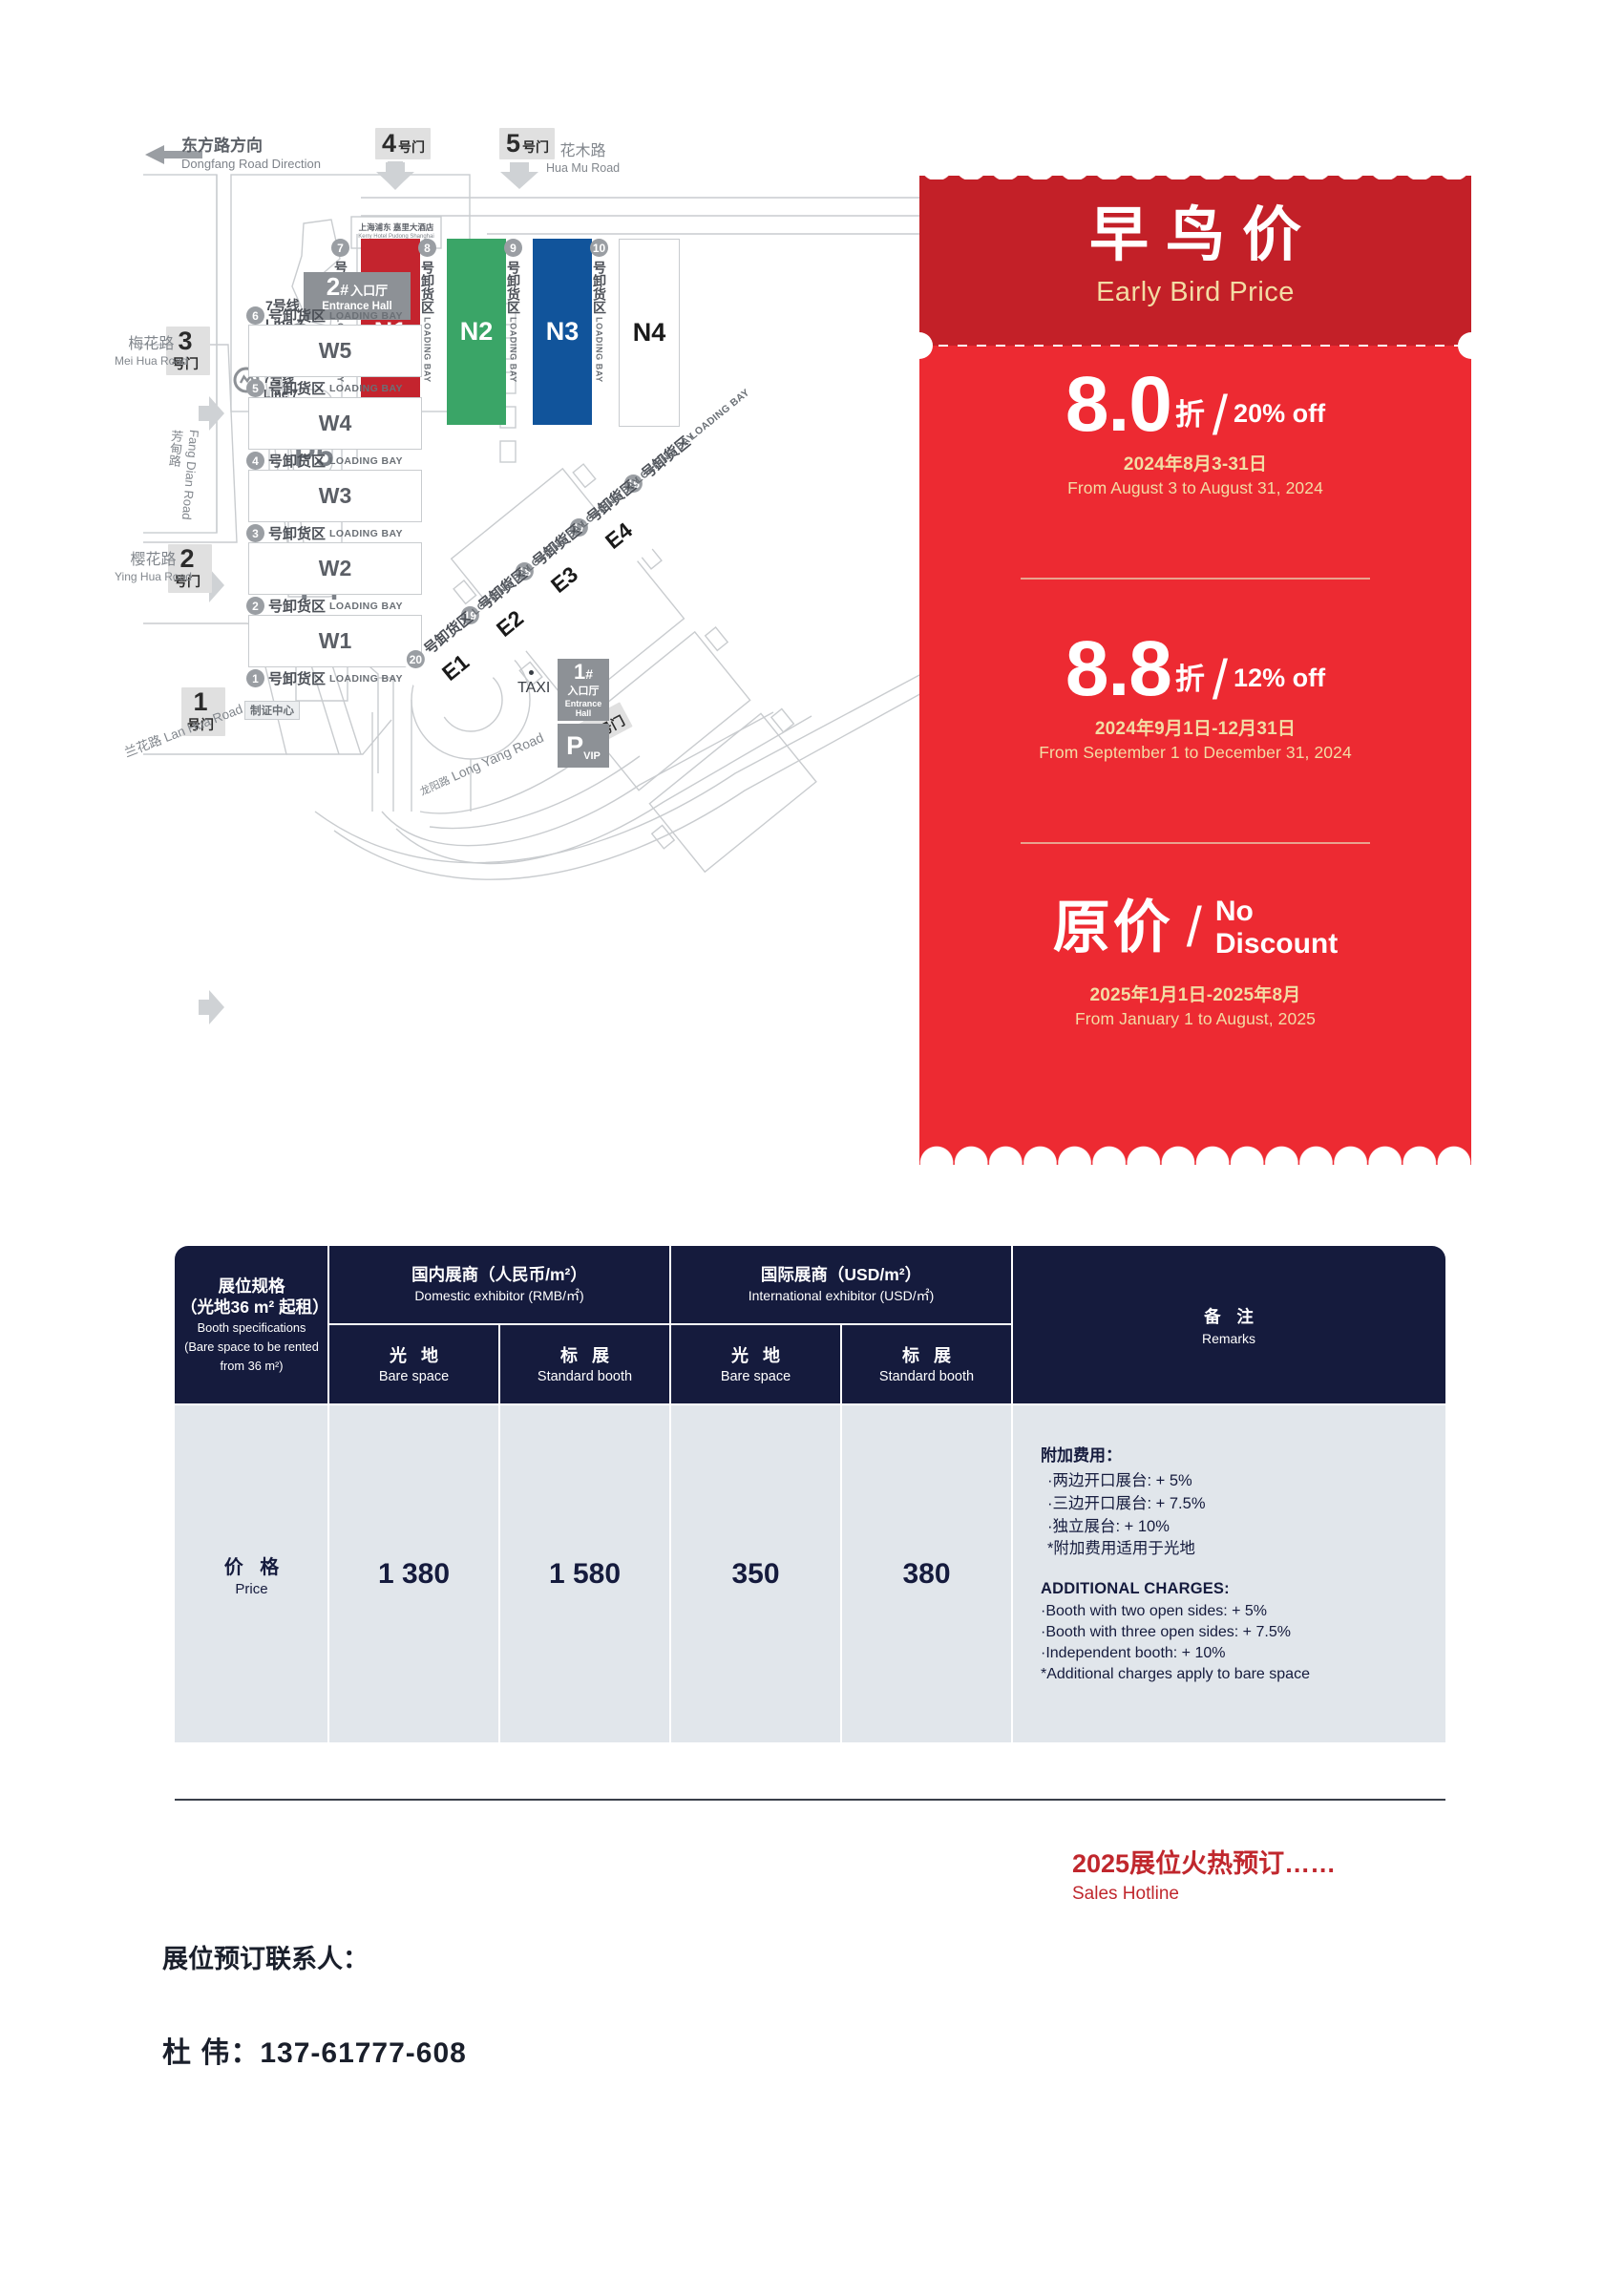  Describe the element at coordinates (583, 690) in the screenshot. I see `entrance-hall-1: 1 # 入口厅 Entrance Hall` at that location.